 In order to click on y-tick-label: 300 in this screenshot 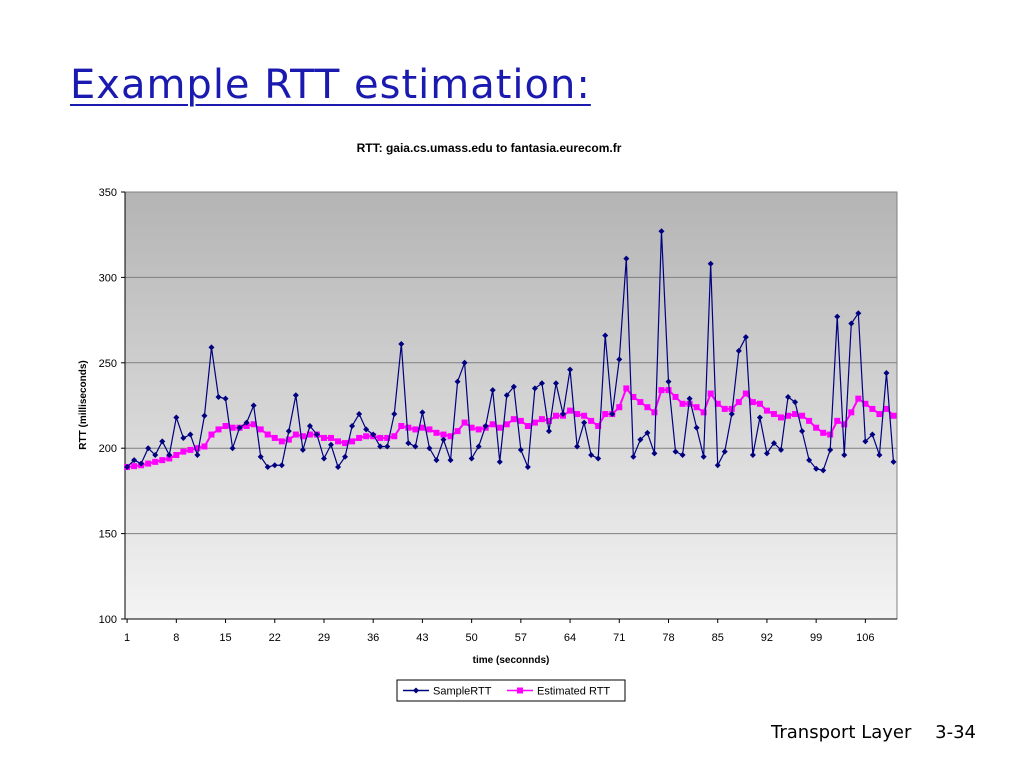, I will do `click(108, 278)`.